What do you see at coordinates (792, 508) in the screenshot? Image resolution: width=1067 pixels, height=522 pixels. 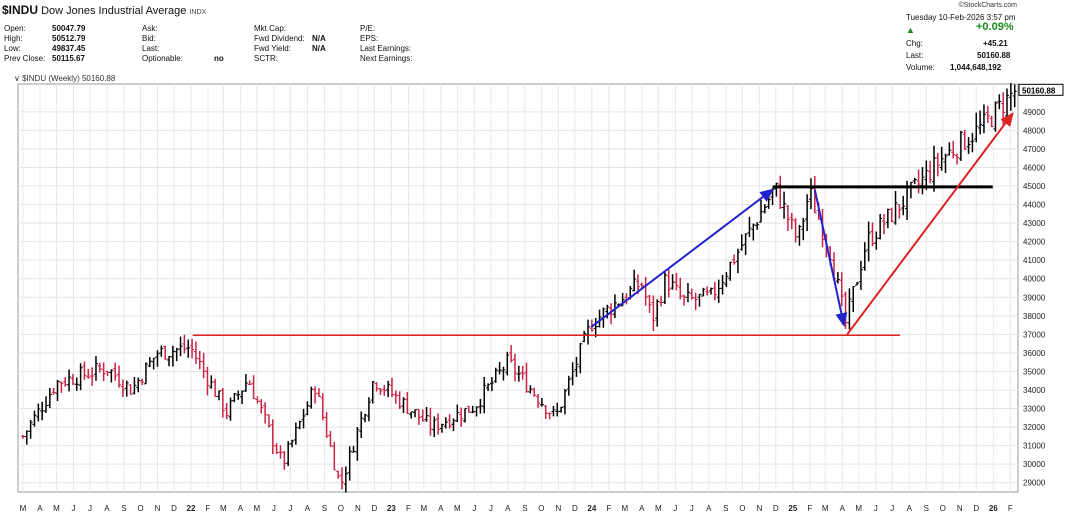 I see `x-tick-label: 25` at bounding box center [792, 508].